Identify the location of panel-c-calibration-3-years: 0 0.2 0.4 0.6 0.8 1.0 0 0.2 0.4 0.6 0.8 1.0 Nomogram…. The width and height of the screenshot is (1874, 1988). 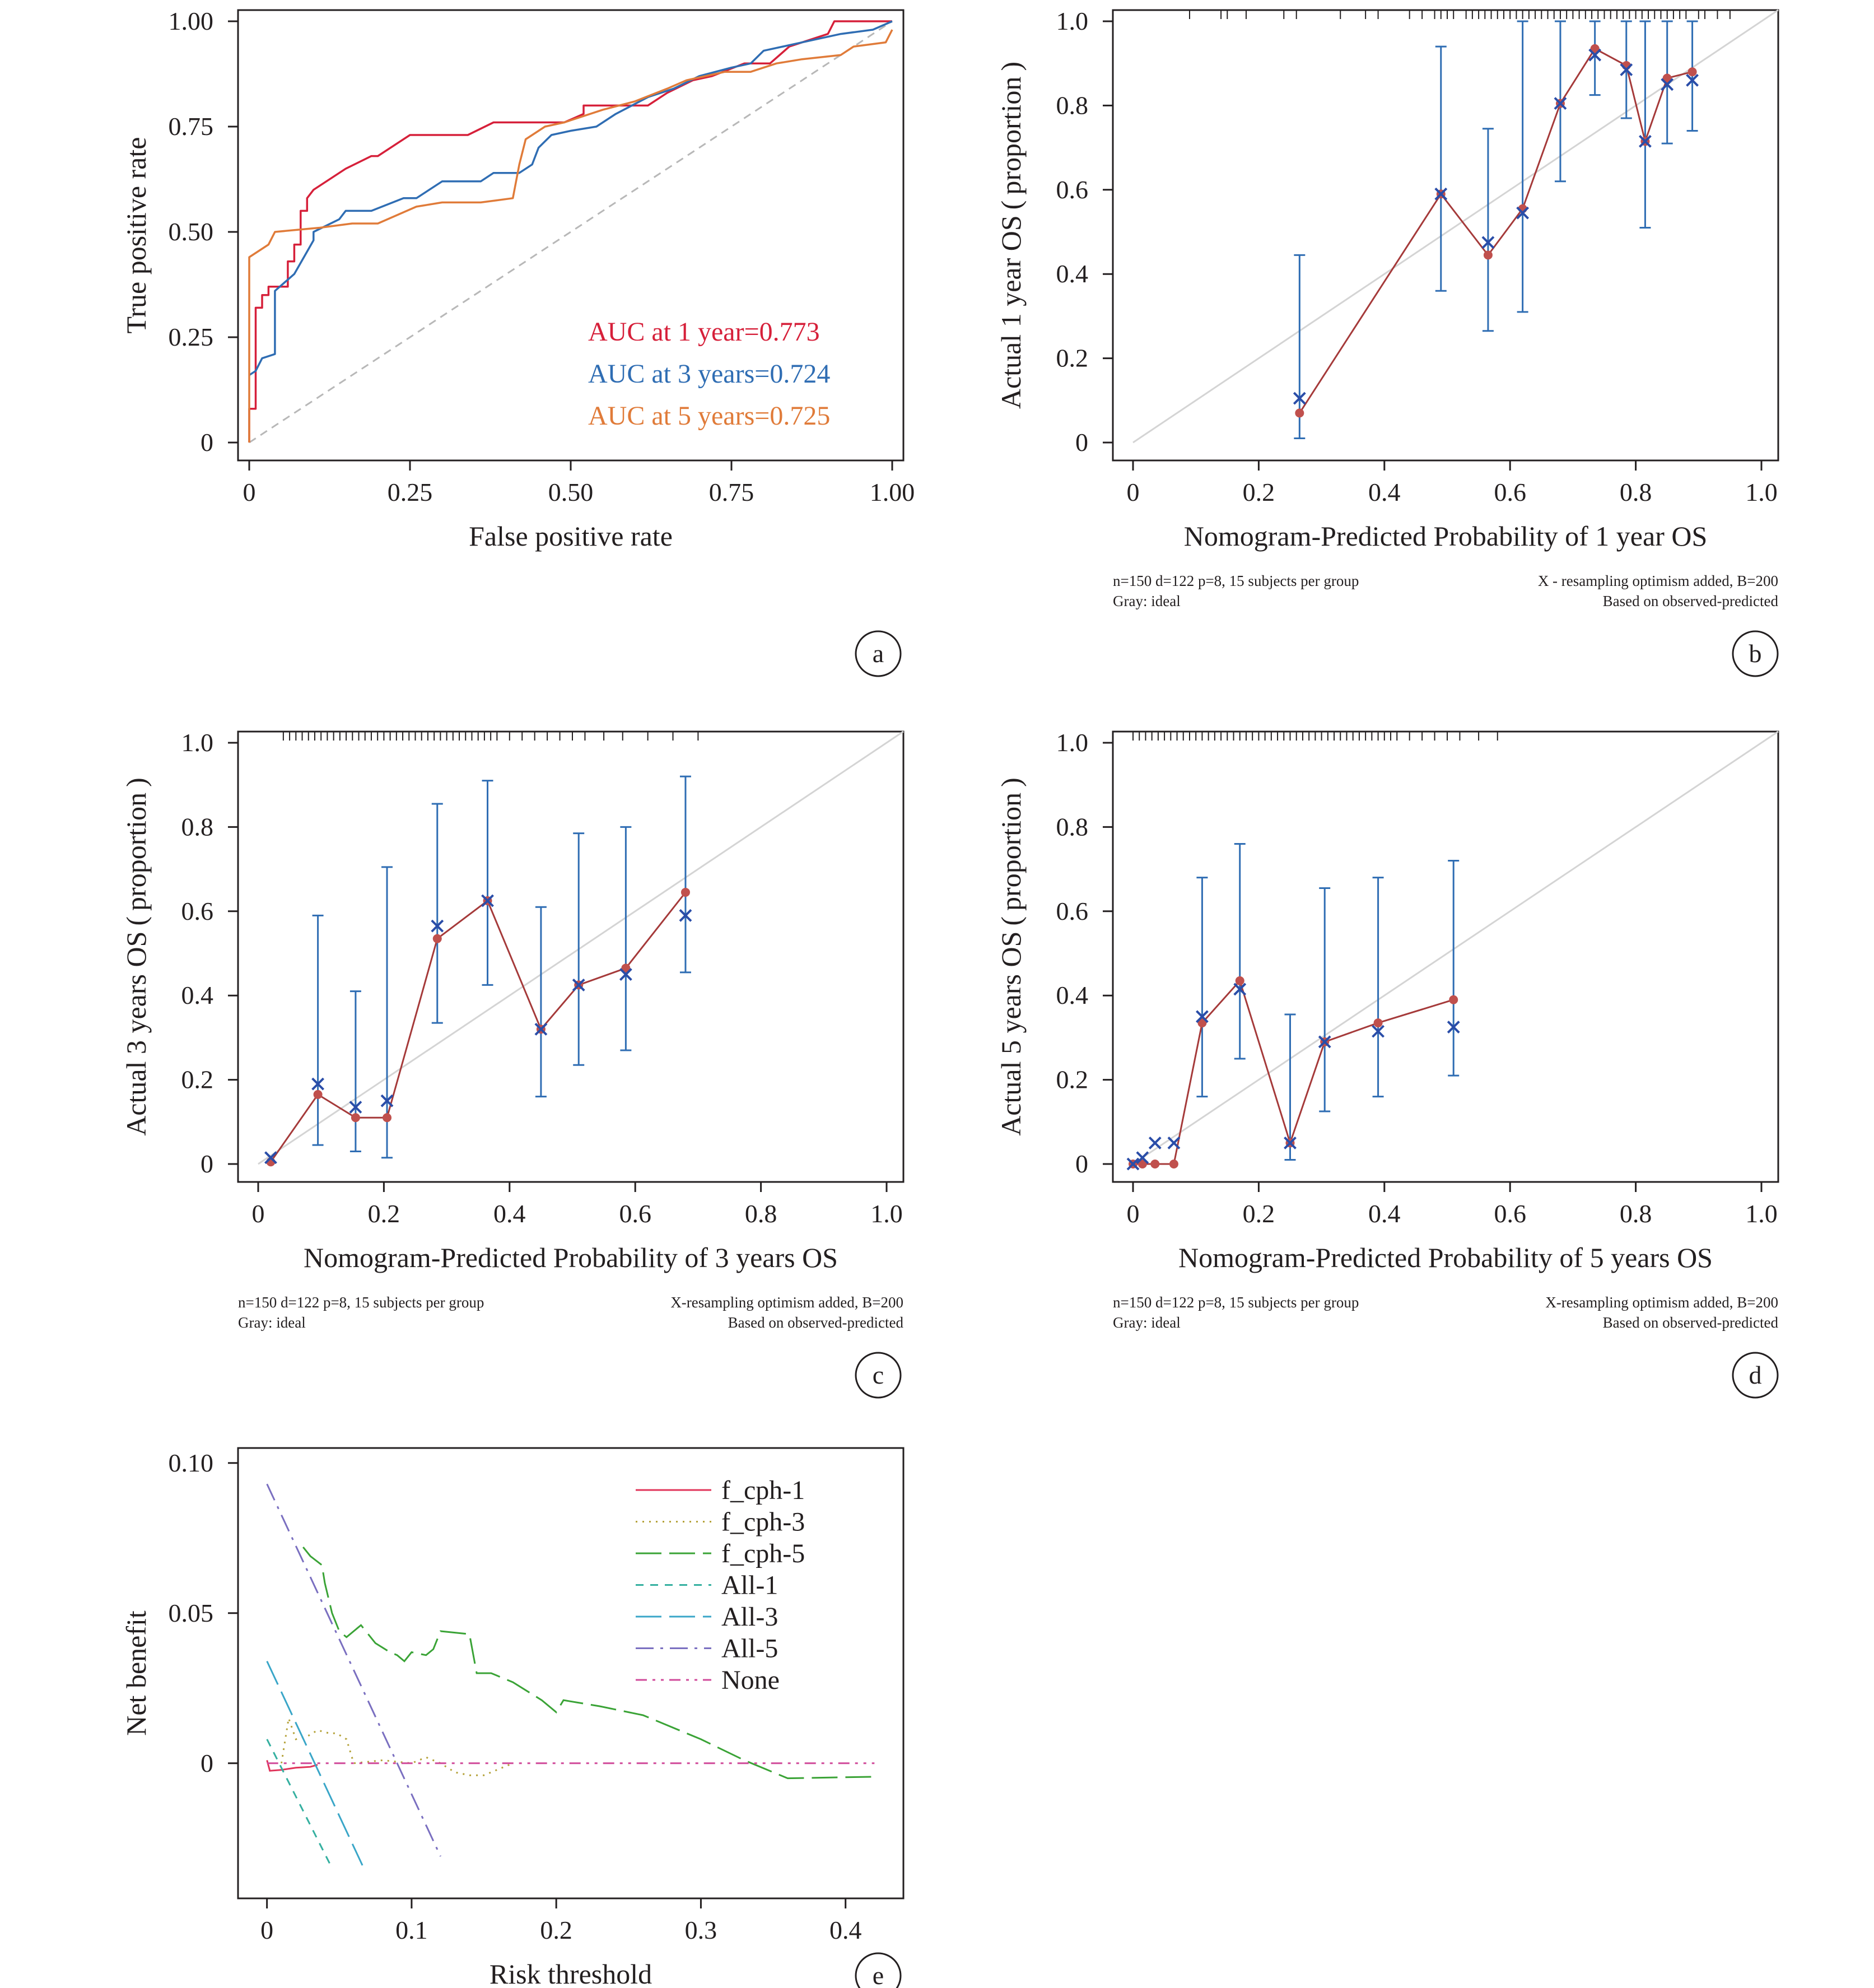
(512, 1063).